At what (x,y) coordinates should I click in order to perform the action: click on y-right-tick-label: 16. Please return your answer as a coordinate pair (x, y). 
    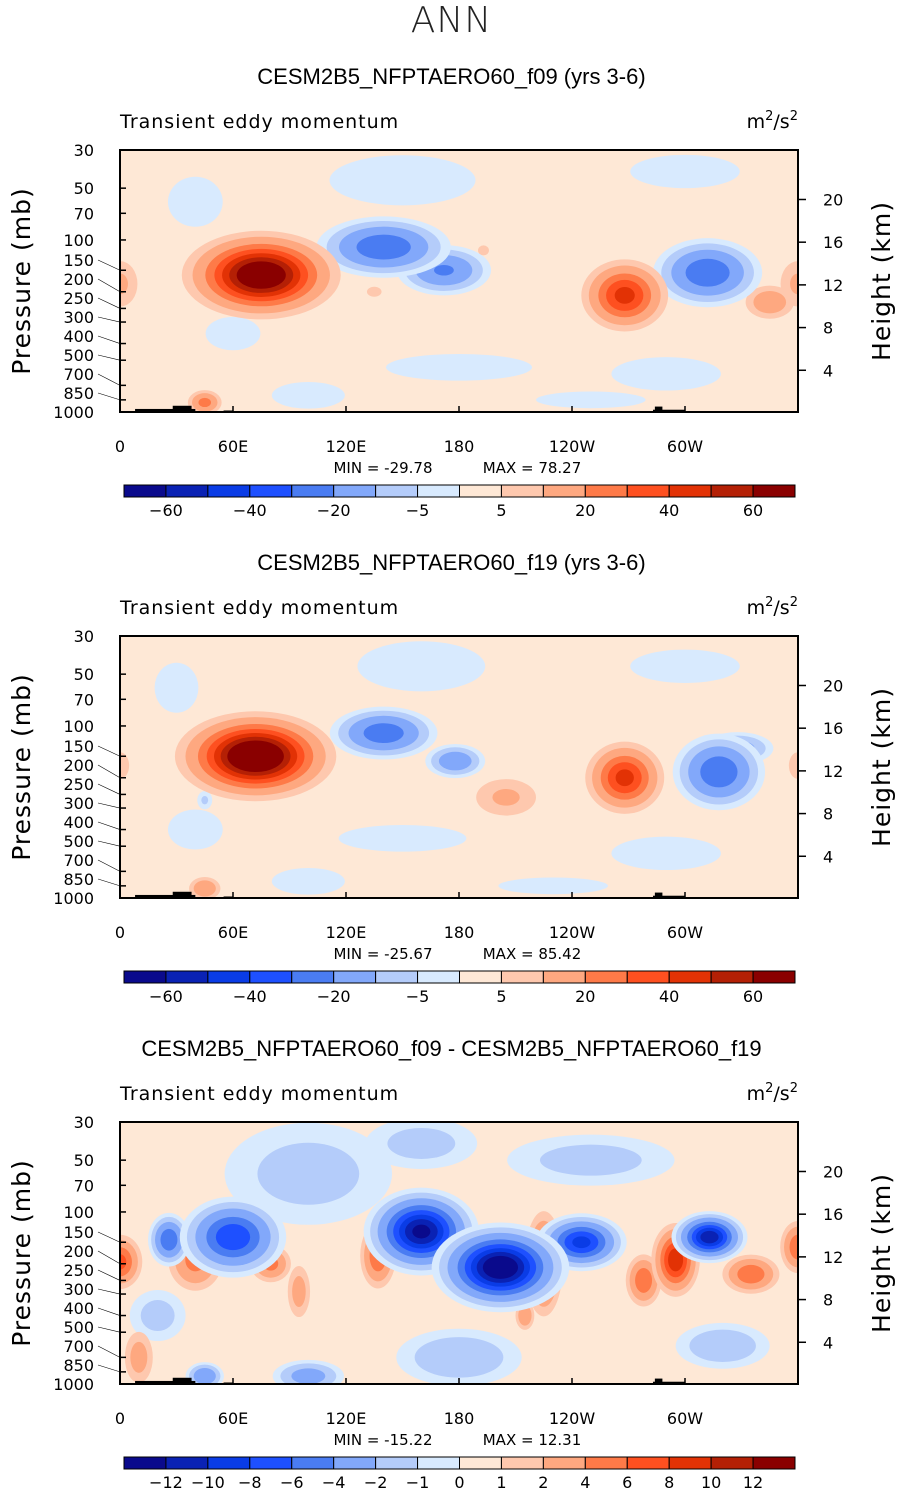
    Looking at the image, I should click on (833, 728).